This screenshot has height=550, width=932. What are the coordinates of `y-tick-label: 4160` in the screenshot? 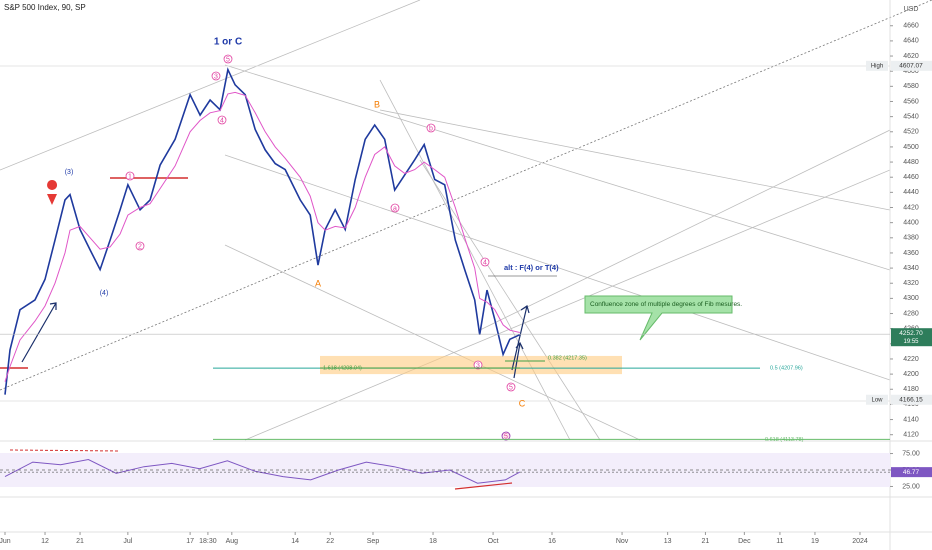 It's located at (911, 404).